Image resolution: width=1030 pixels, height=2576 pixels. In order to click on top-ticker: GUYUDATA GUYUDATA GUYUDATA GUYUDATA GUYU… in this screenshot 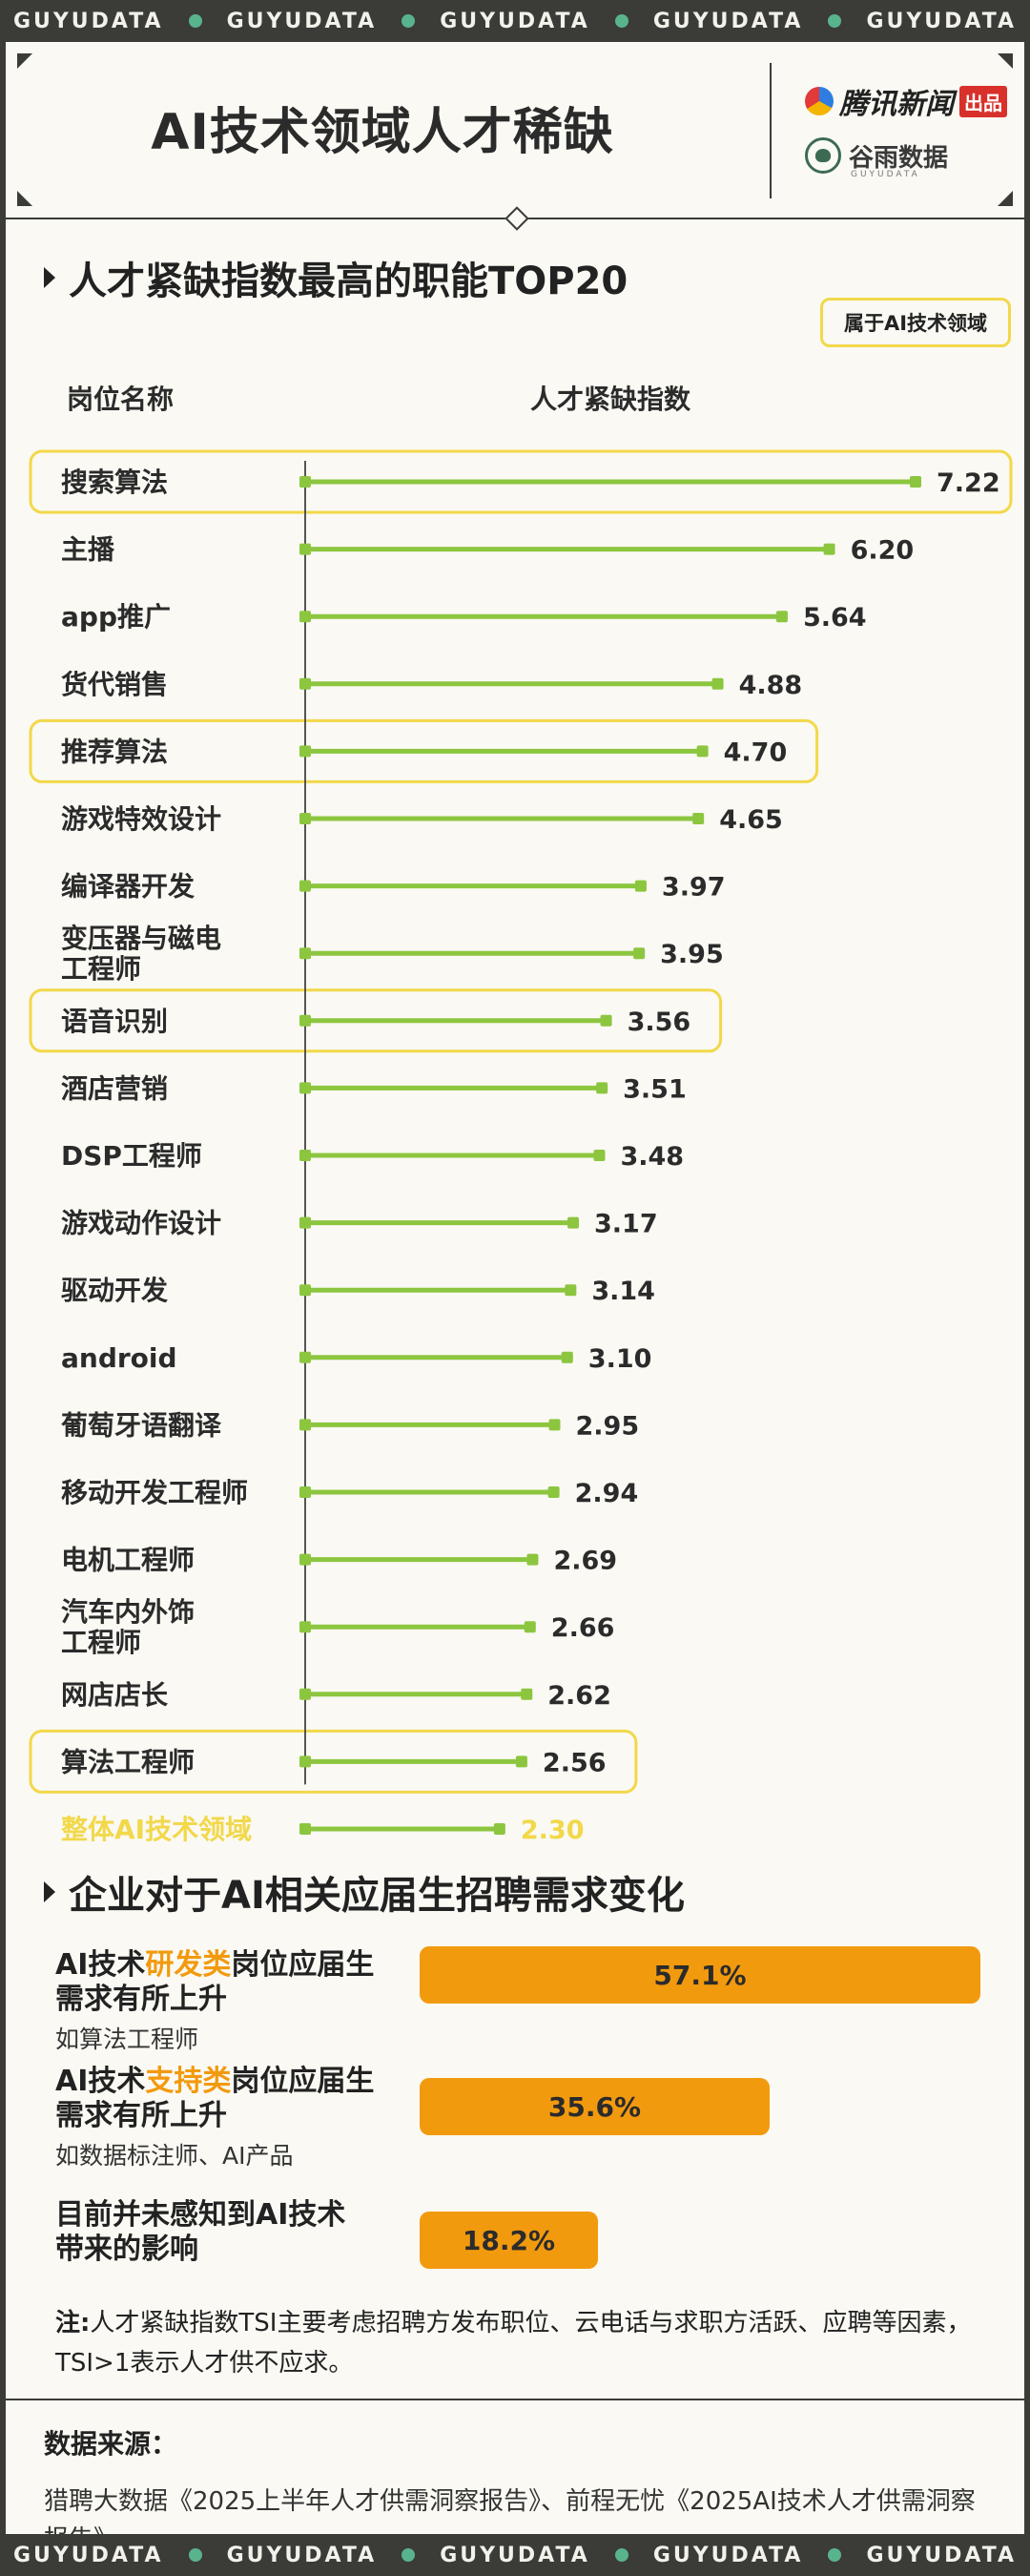, I will do `click(515, 21)`.